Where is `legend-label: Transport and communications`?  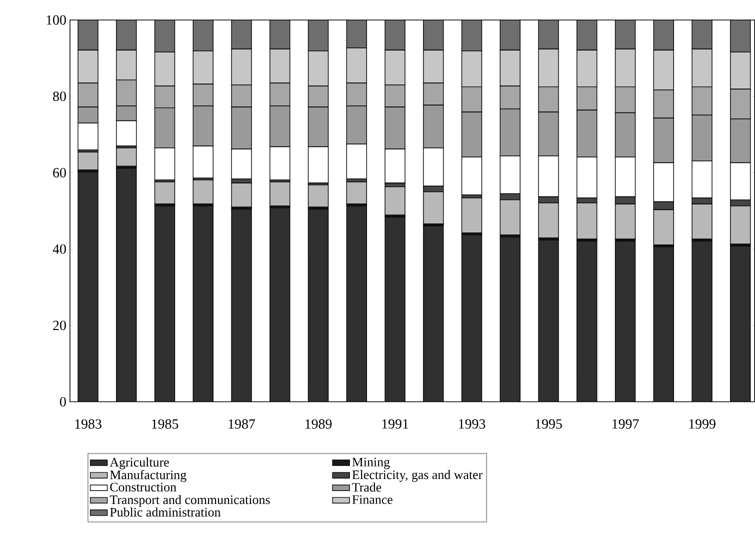 legend-label: Transport and communications is located at coordinates (190, 501).